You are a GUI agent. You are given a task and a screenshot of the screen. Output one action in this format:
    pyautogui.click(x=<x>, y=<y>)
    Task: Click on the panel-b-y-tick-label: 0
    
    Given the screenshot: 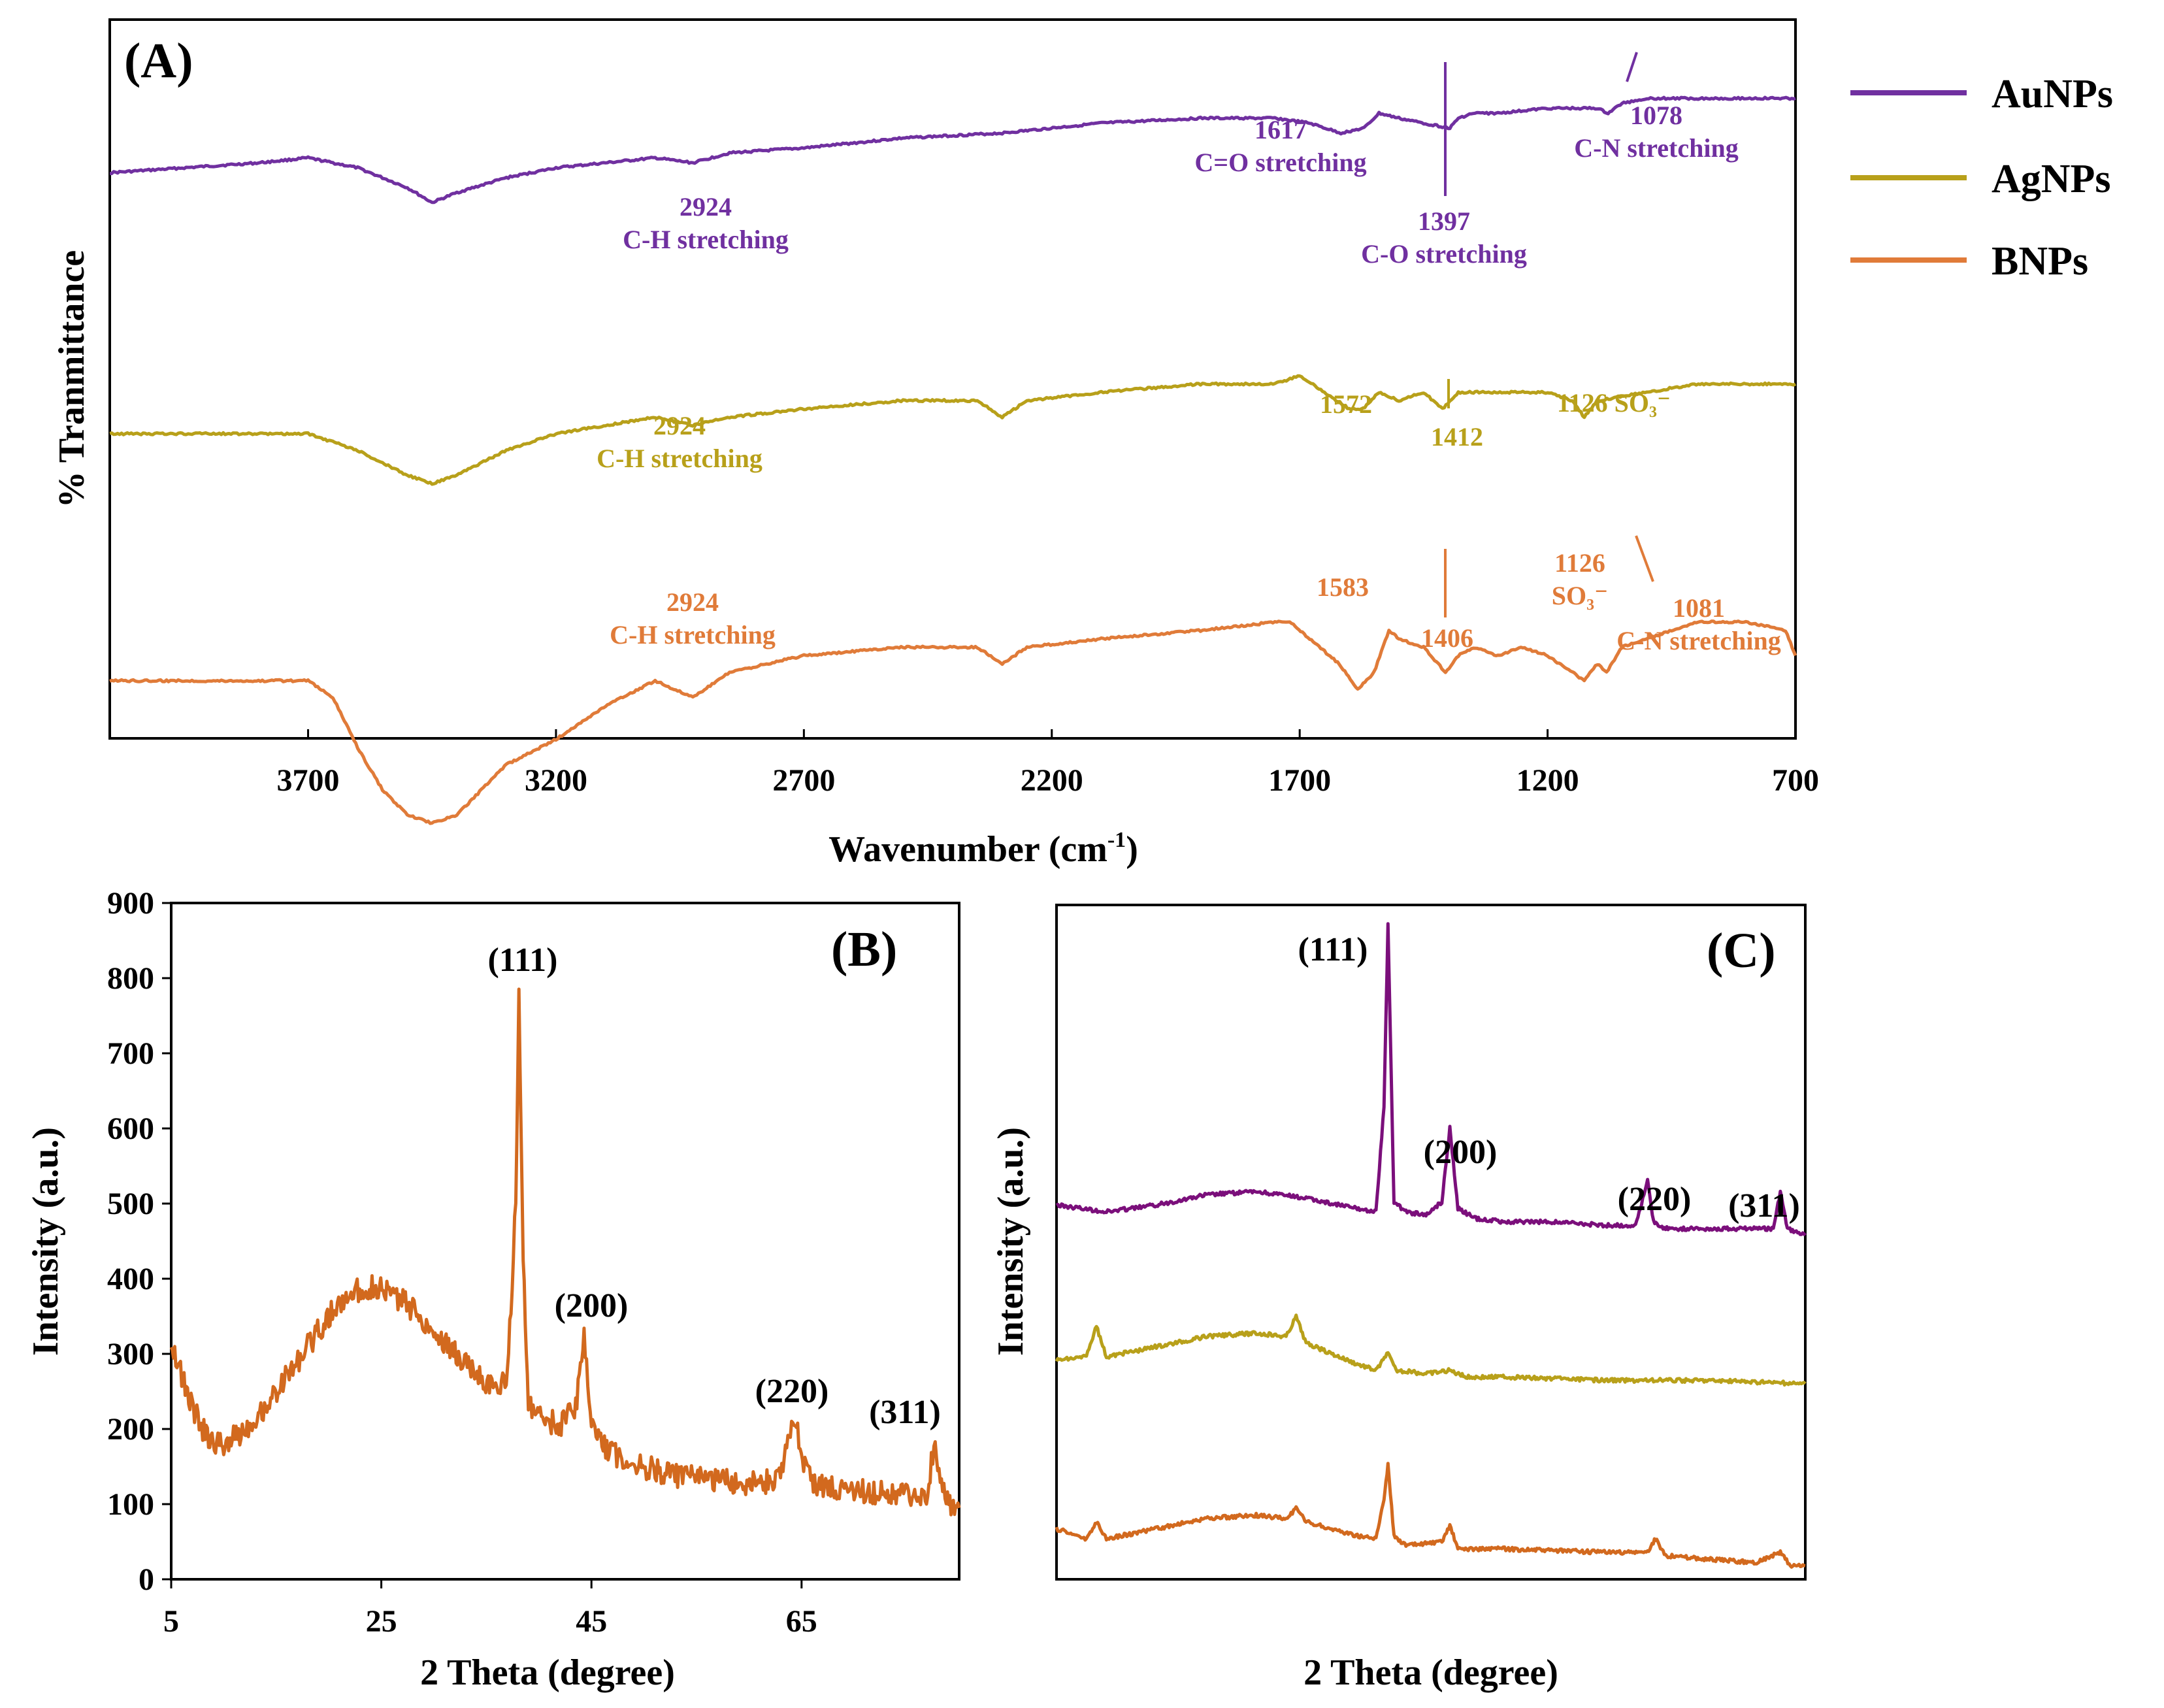 What is the action you would take?
    pyautogui.click(x=146, y=1579)
    